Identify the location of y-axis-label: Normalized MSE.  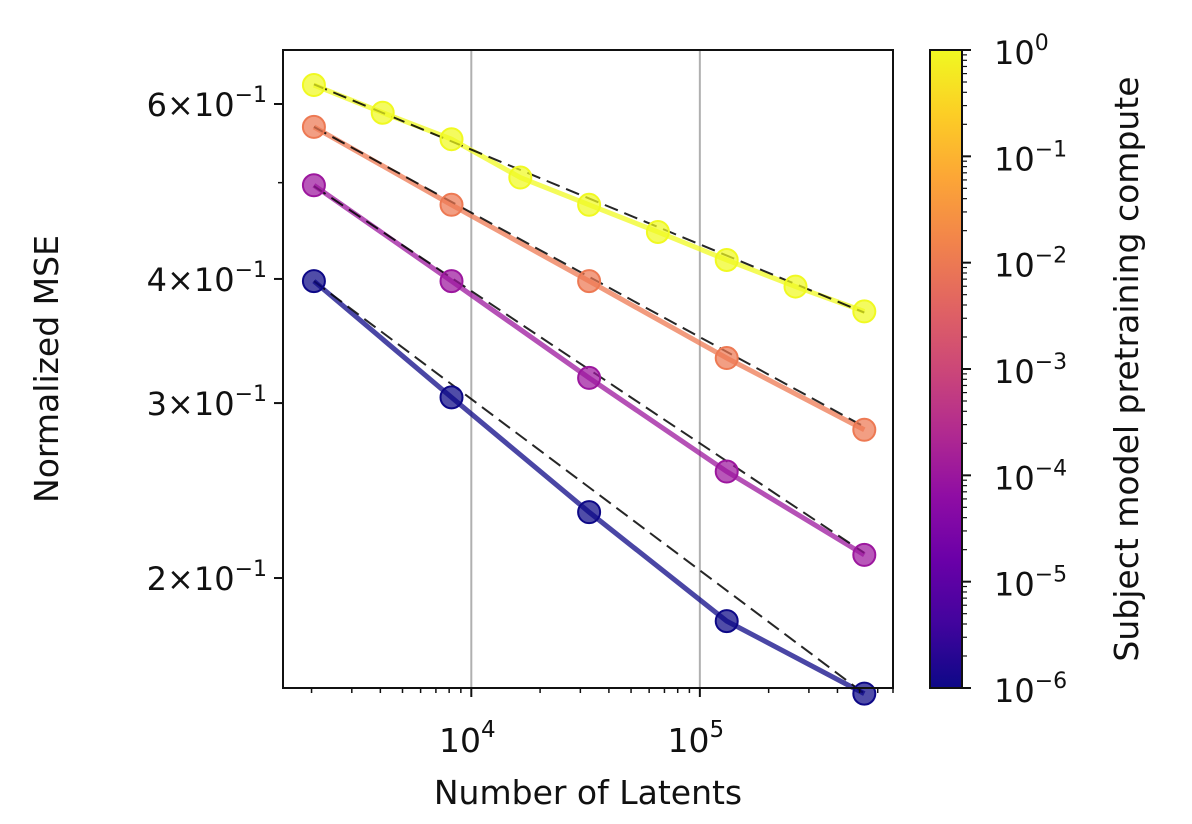
(46, 369).